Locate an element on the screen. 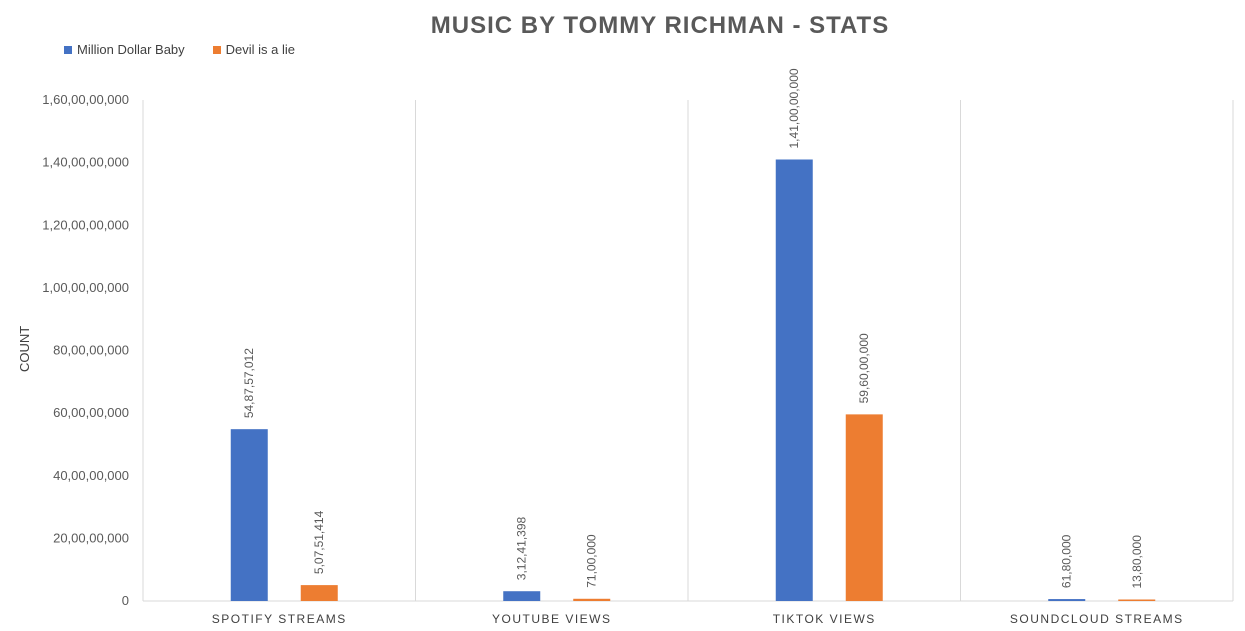  y-tick-label: 1,40,00,00,000 is located at coordinates (85, 162).